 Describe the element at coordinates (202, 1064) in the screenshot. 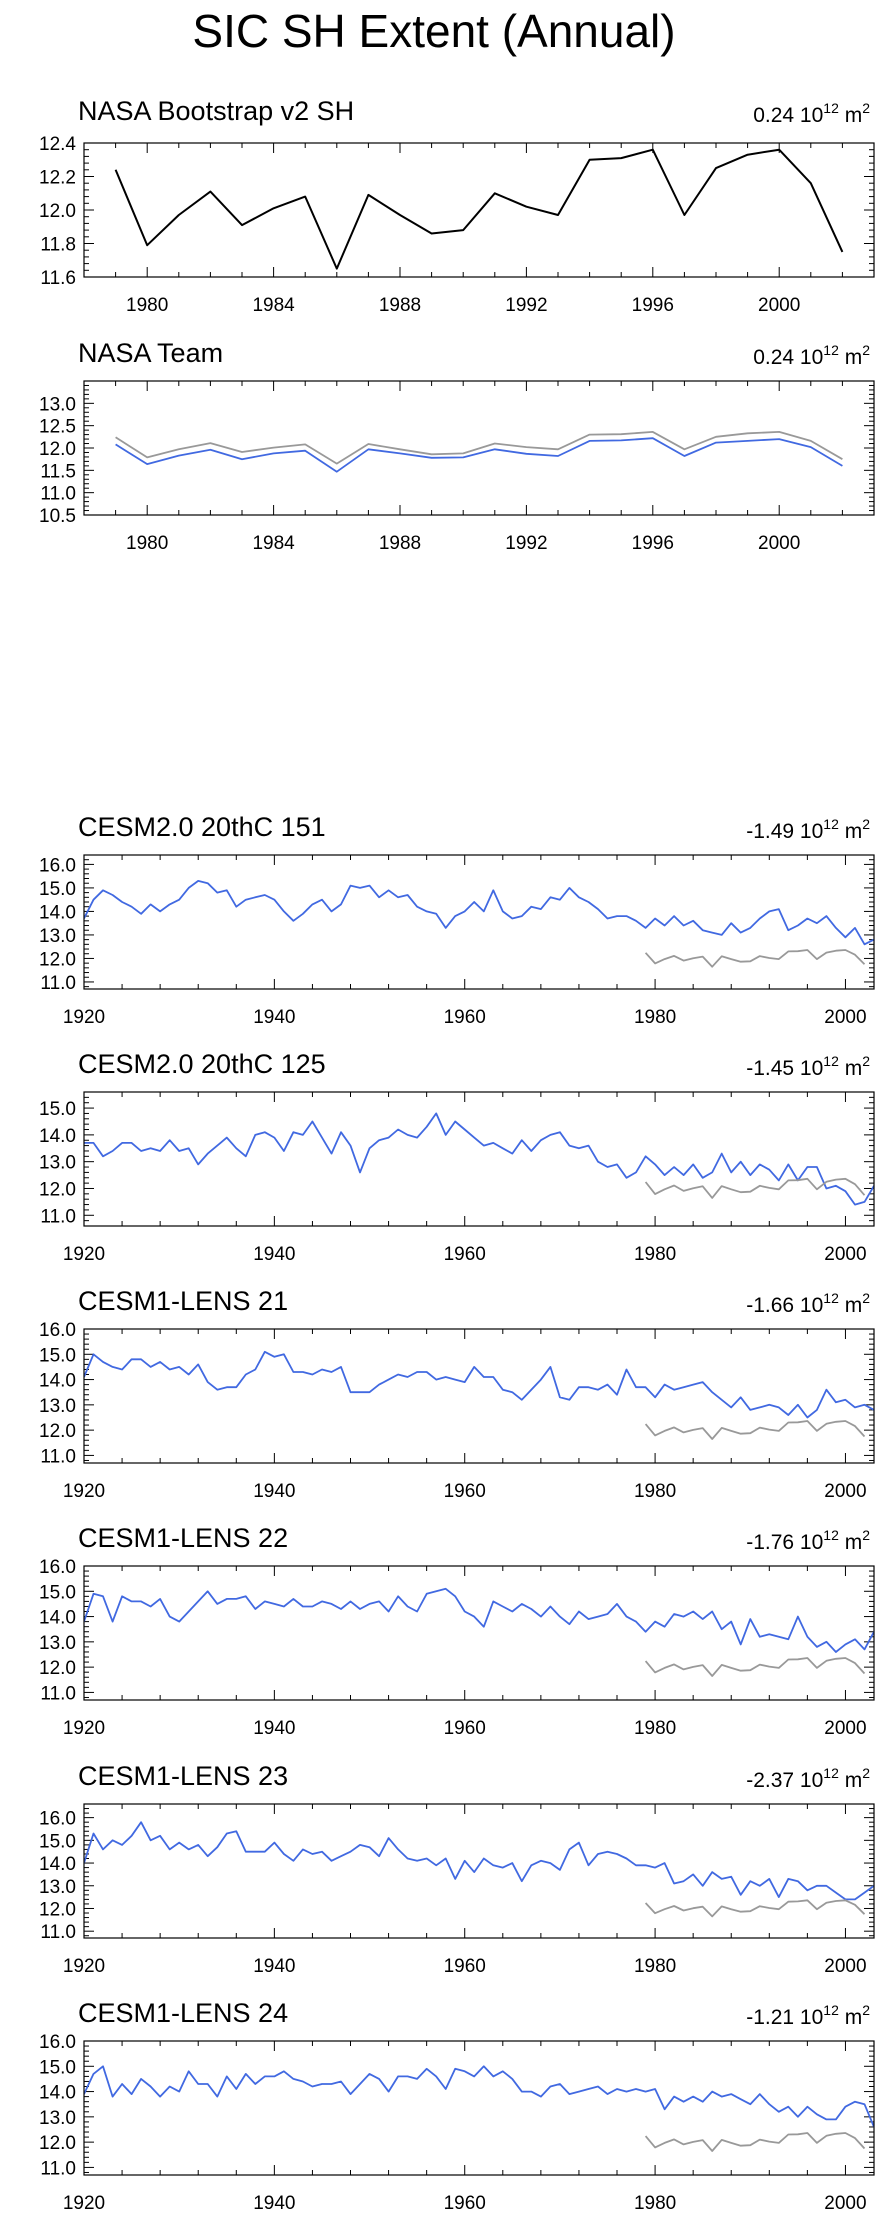

I see `panel-title: CESM2.0 20thC 125` at that location.